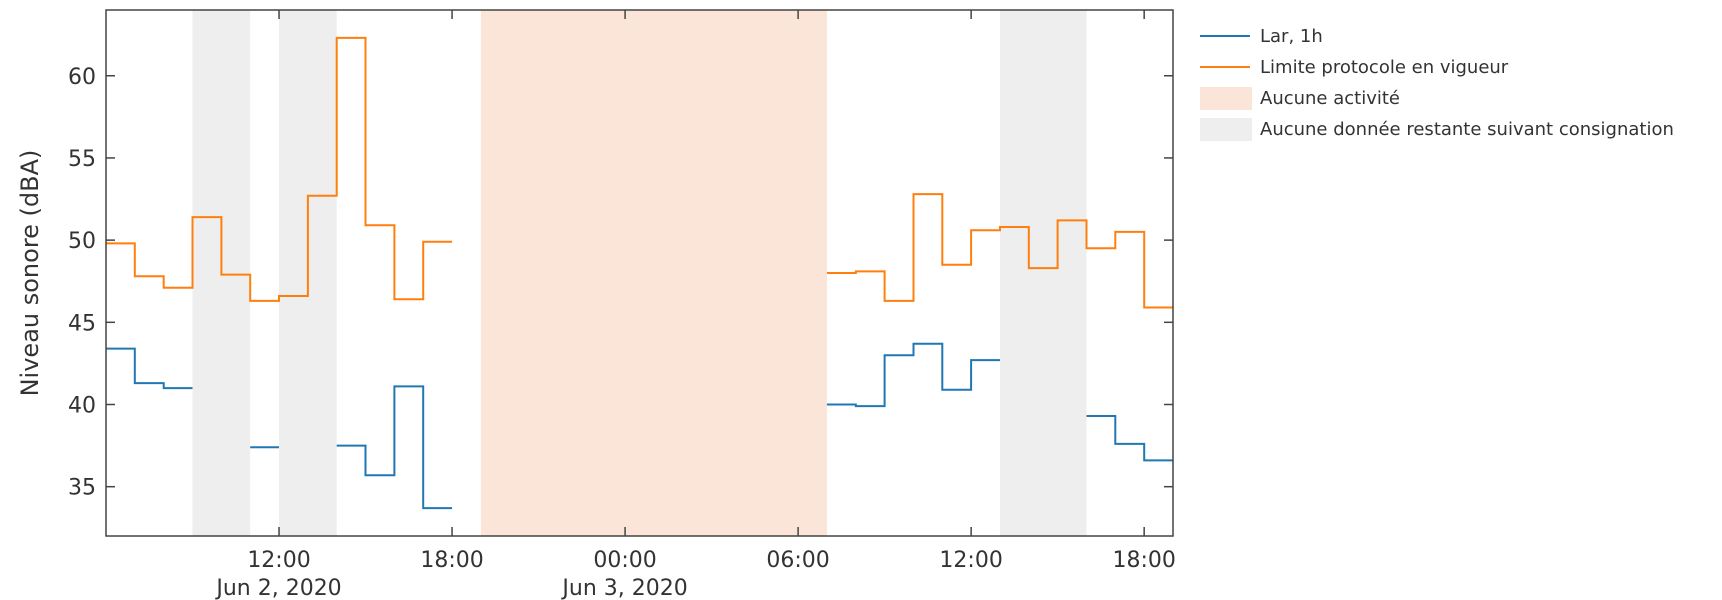 The height and width of the screenshot is (600, 1722). Describe the element at coordinates (82, 406) in the screenshot. I see `y-tick-label: 40` at that location.